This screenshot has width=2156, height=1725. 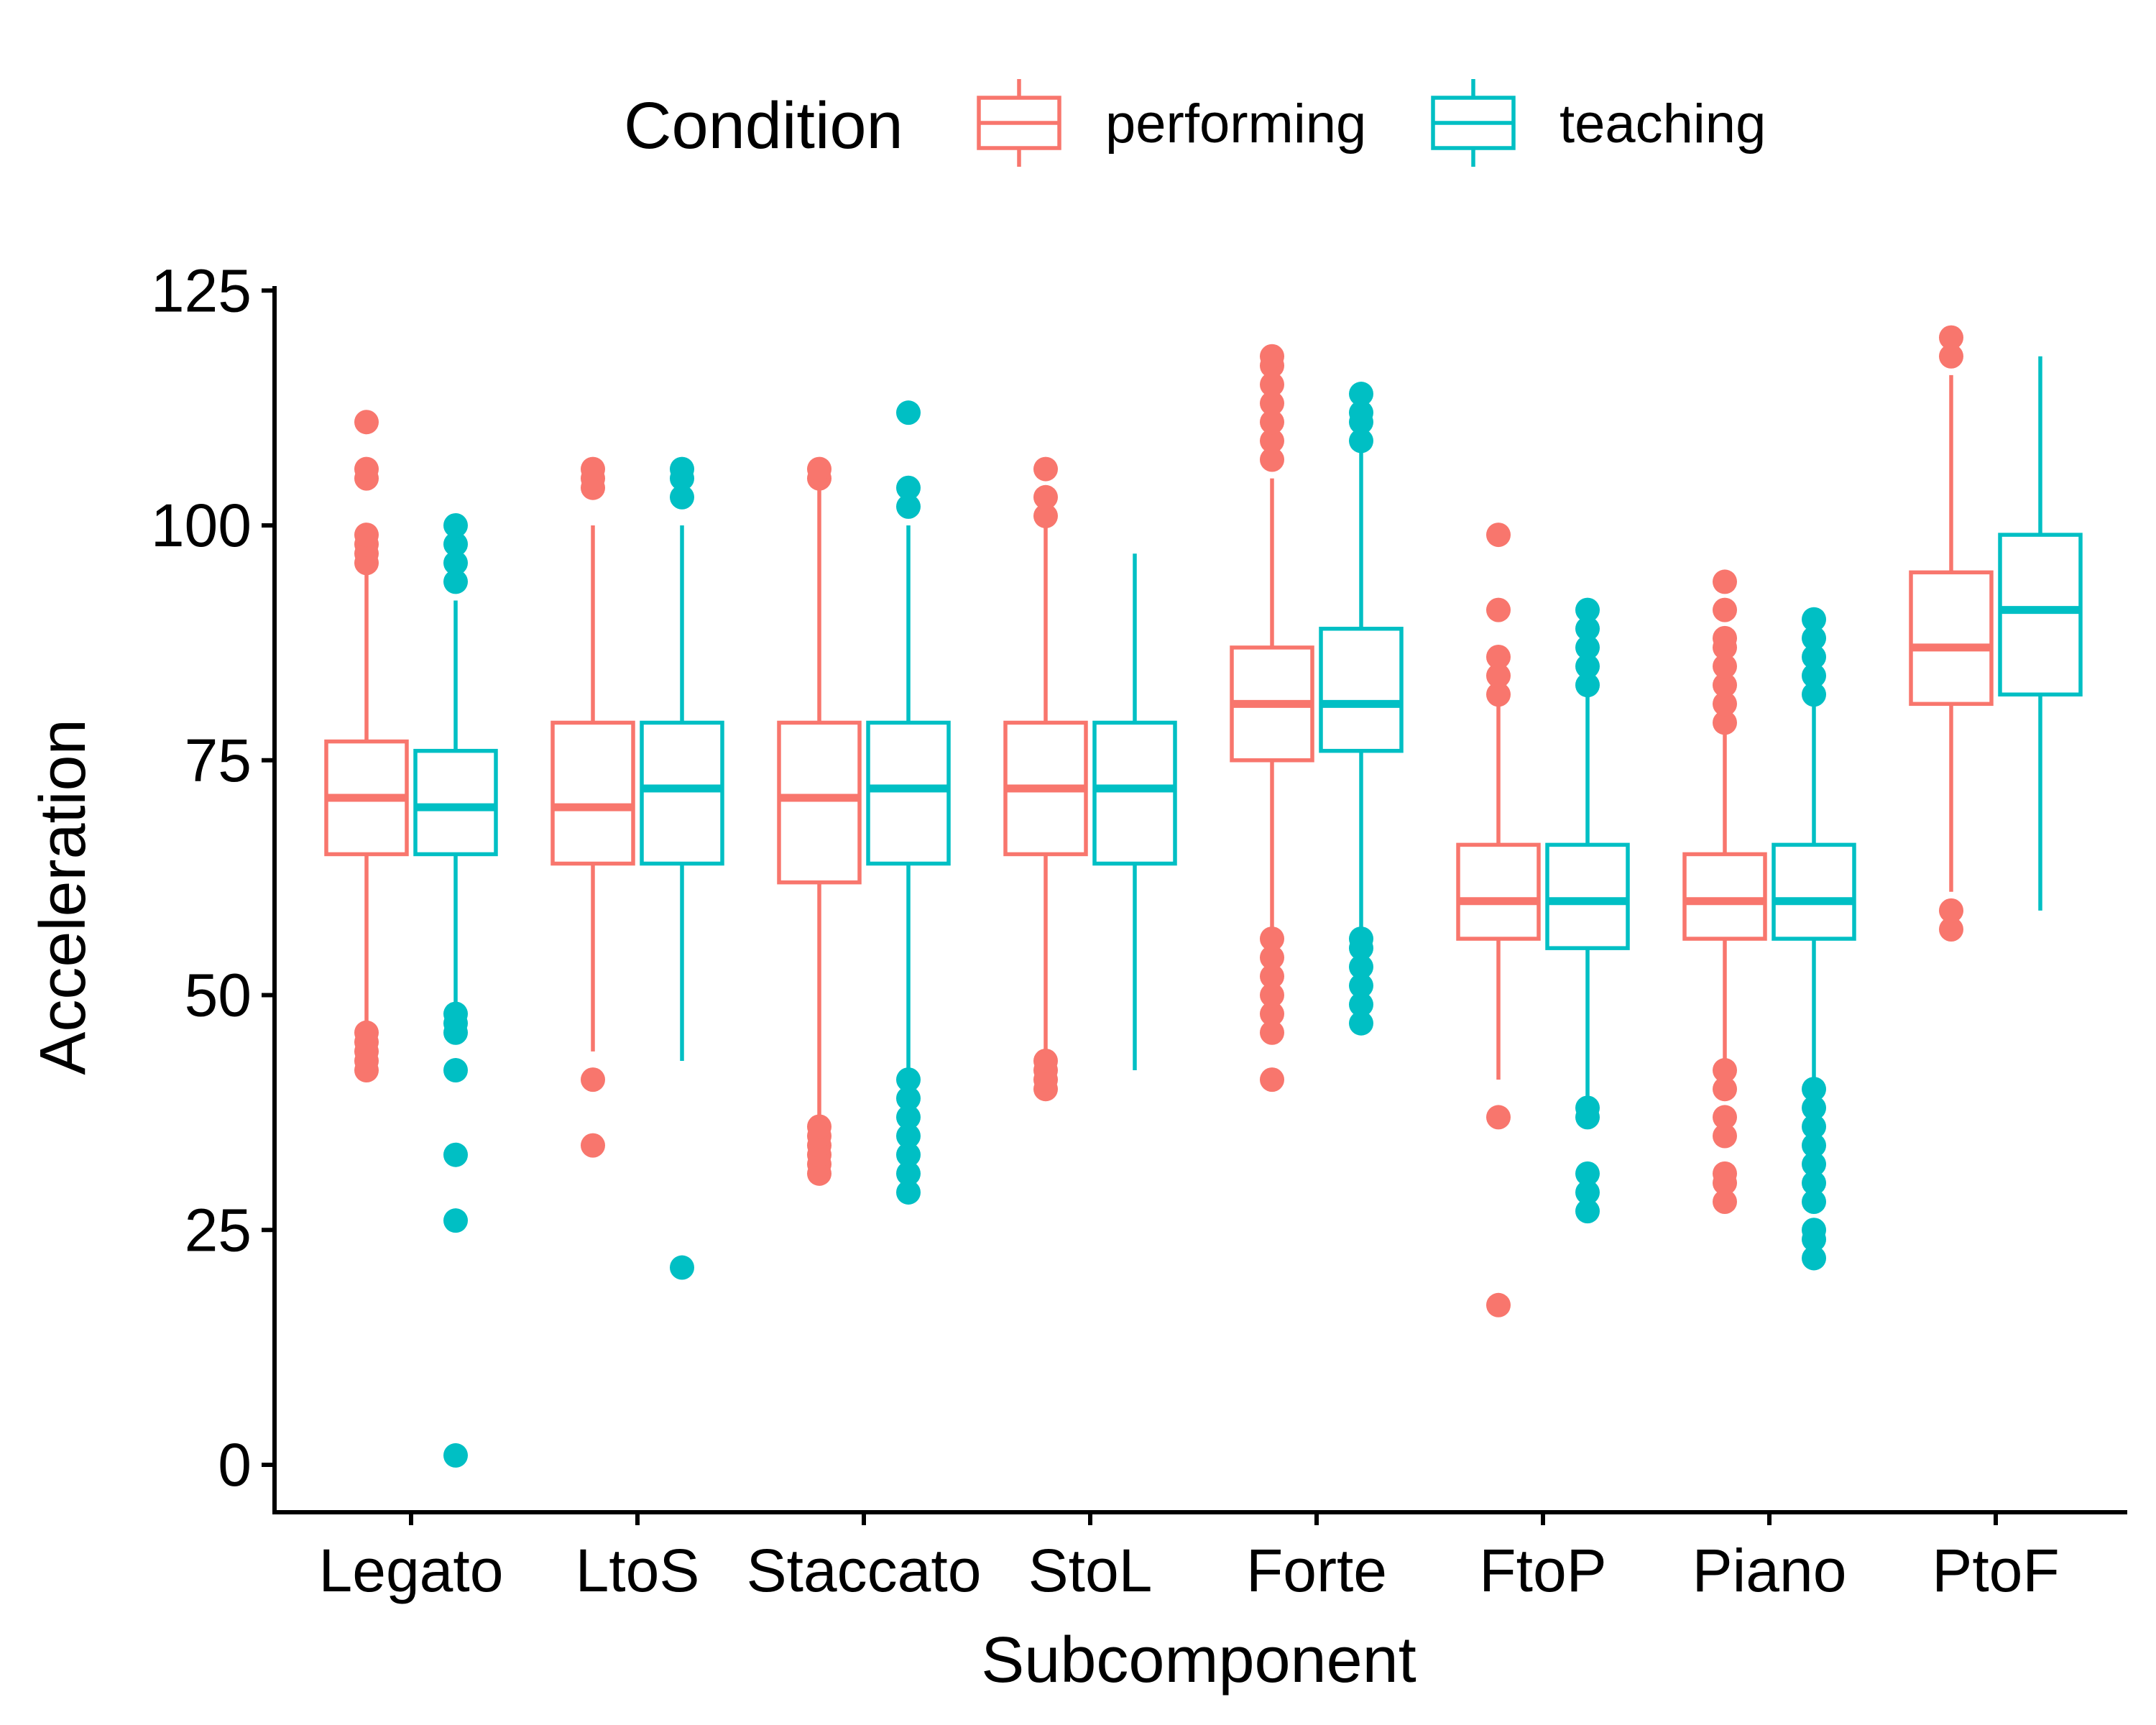 I want to click on y-axis-title: Acceleration, so click(x=63, y=897).